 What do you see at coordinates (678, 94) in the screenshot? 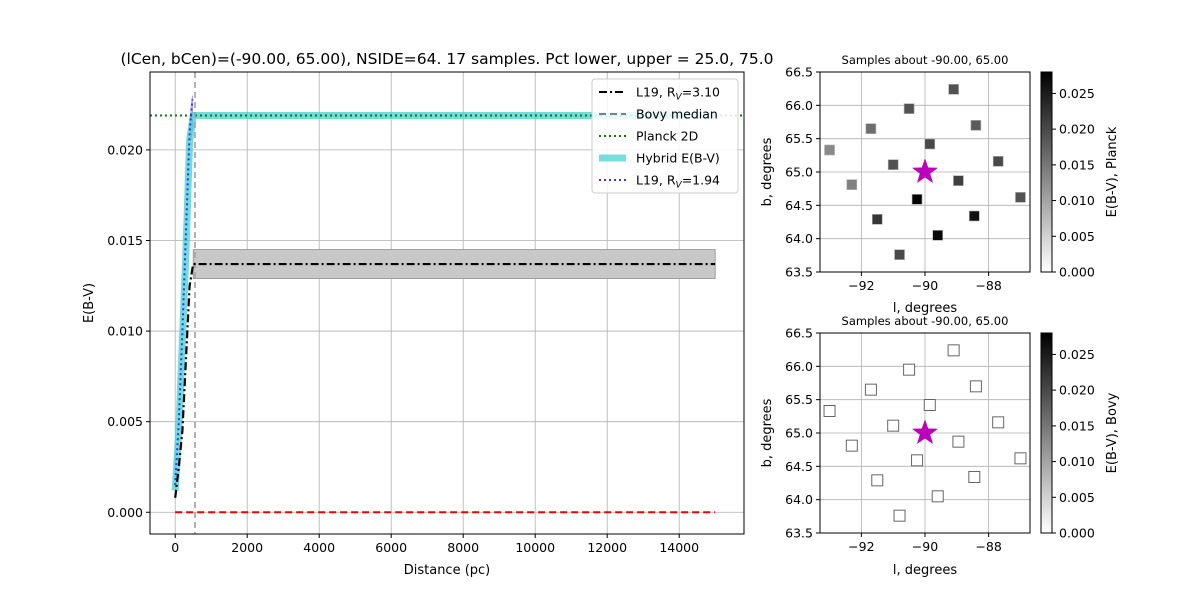
I see `legend-label: L19, RV=3.10` at bounding box center [678, 94].